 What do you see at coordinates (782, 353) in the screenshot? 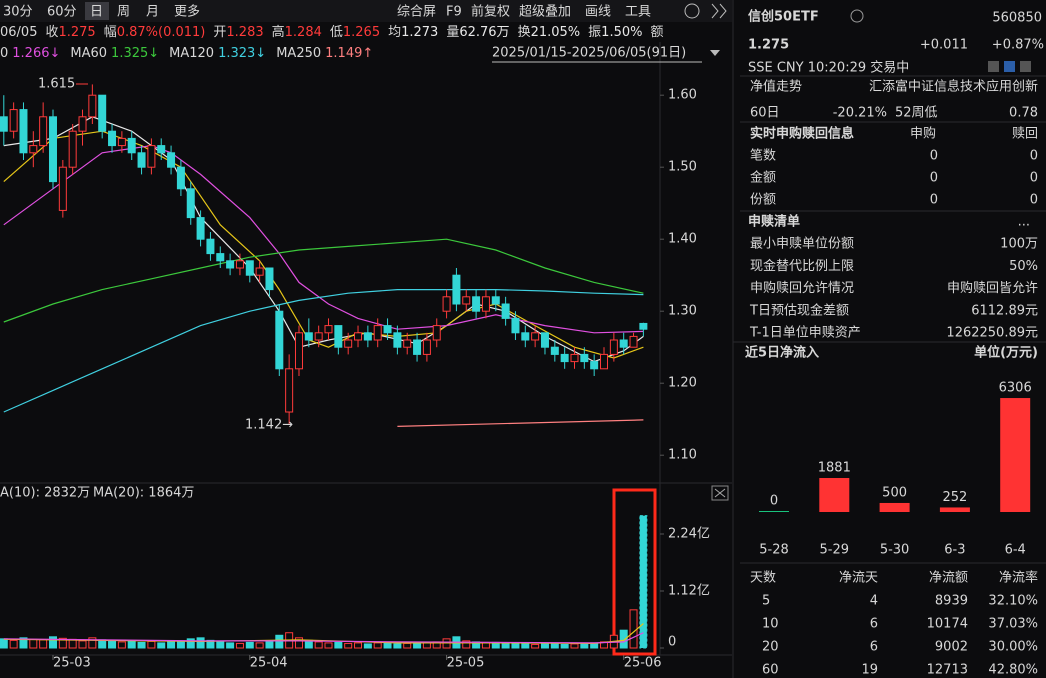
I see `section-title: 近5日净流入` at bounding box center [782, 353].